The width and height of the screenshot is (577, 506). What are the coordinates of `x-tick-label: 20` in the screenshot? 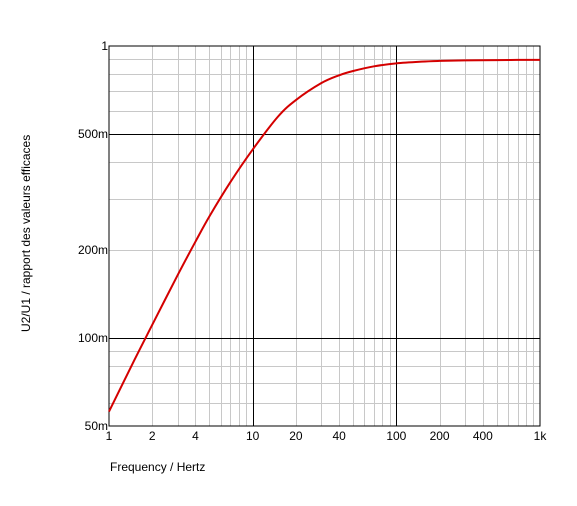 It's located at (296, 436).